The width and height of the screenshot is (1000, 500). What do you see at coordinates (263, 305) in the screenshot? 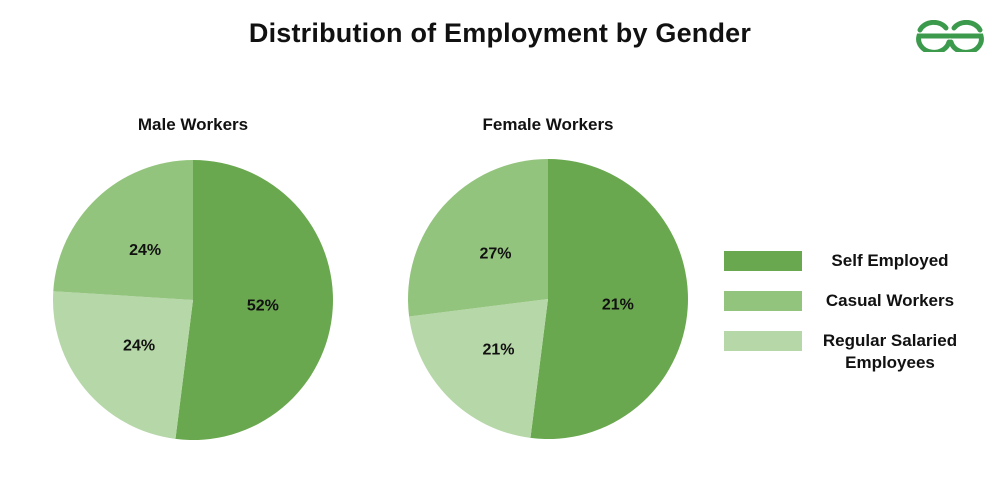
I see `male-workers-label-self-employed: 52%` at bounding box center [263, 305].